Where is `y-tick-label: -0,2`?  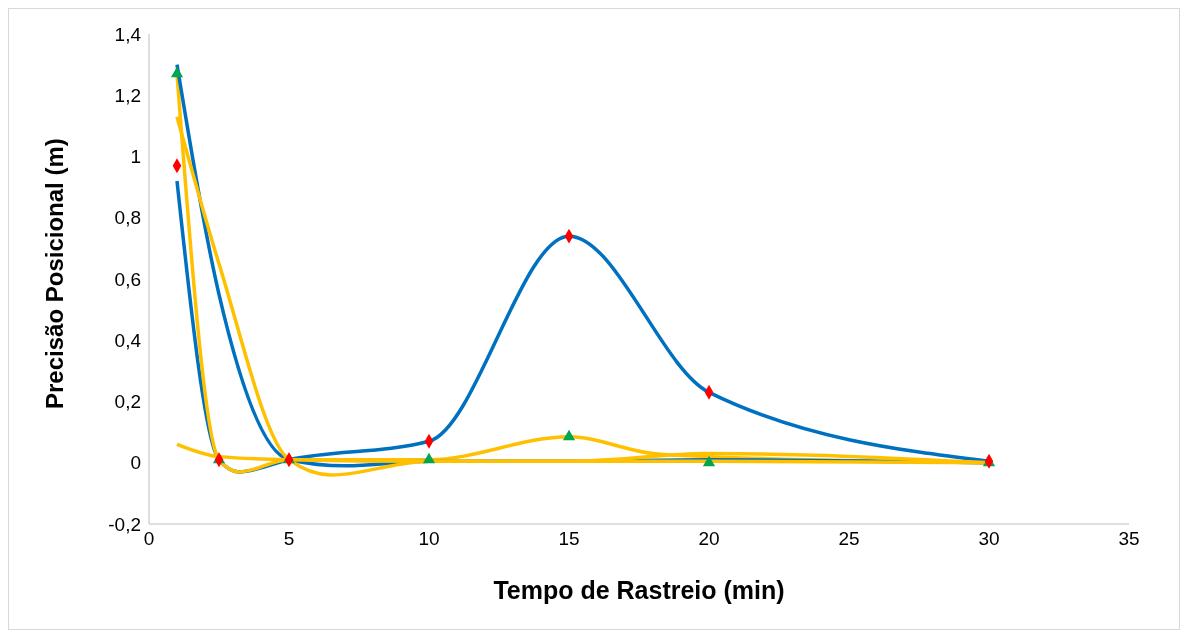 y-tick-label: -0,2 is located at coordinates (124, 524).